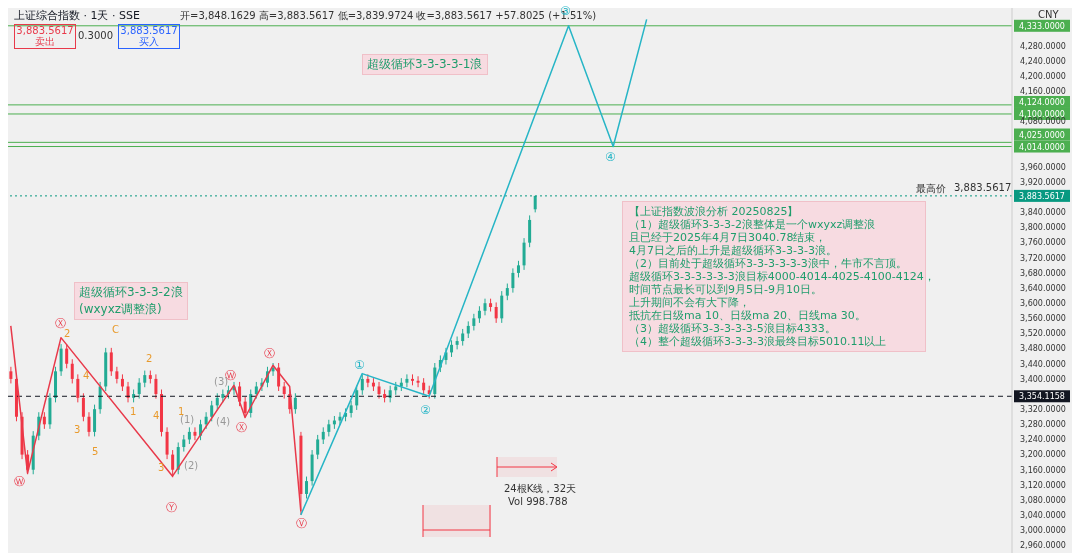  What do you see at coordinates (726, 289) in the screenshot?
I see `annotation: 时间节点最长可以到9月5日-9月10日。` at bounding box center [726, 289].